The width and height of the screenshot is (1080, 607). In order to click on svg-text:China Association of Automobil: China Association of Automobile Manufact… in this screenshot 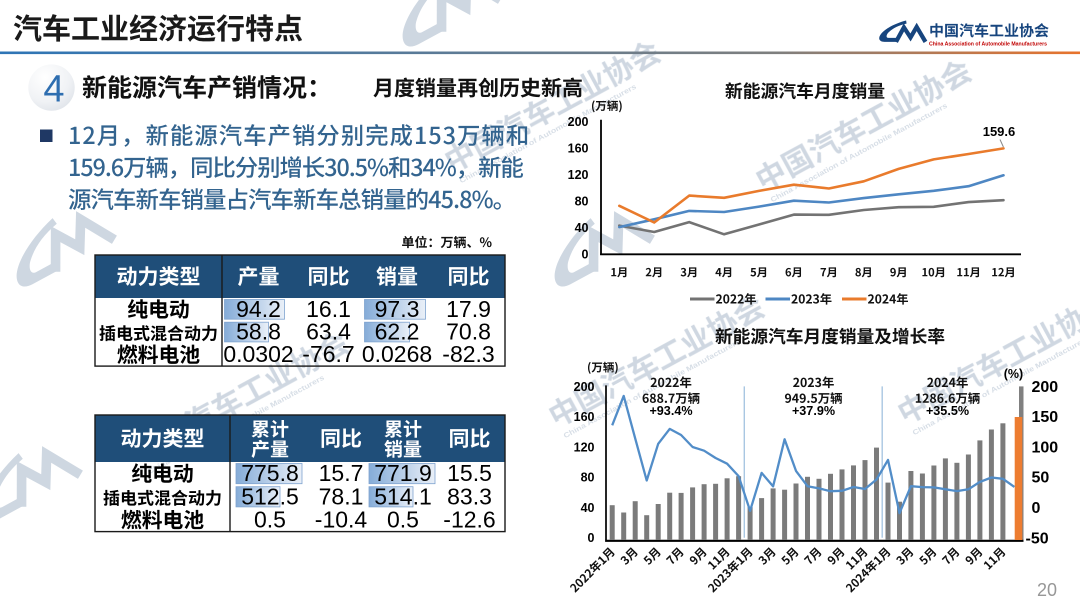, I will do `click(988, 45)`.